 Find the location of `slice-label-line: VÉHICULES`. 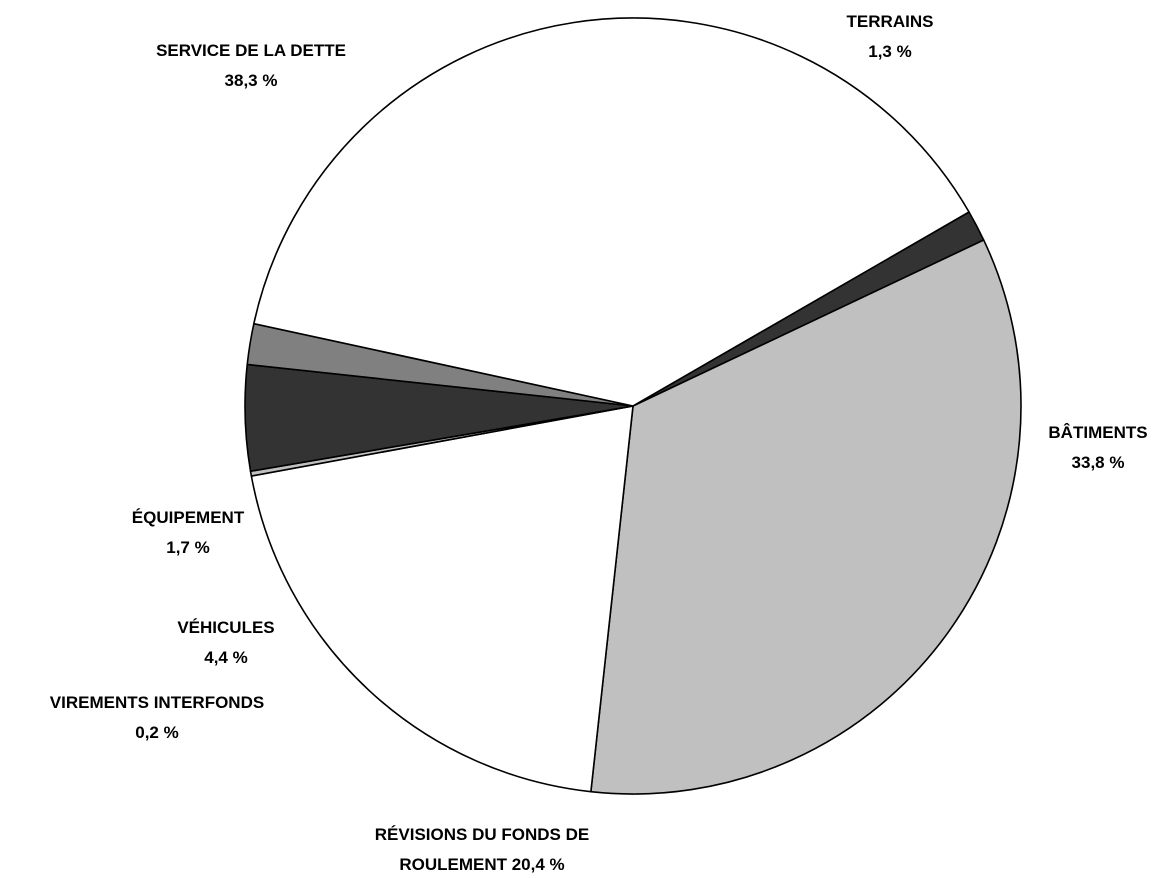

slice-label-line: VÉHICULES is located at coordinates (225, 627).